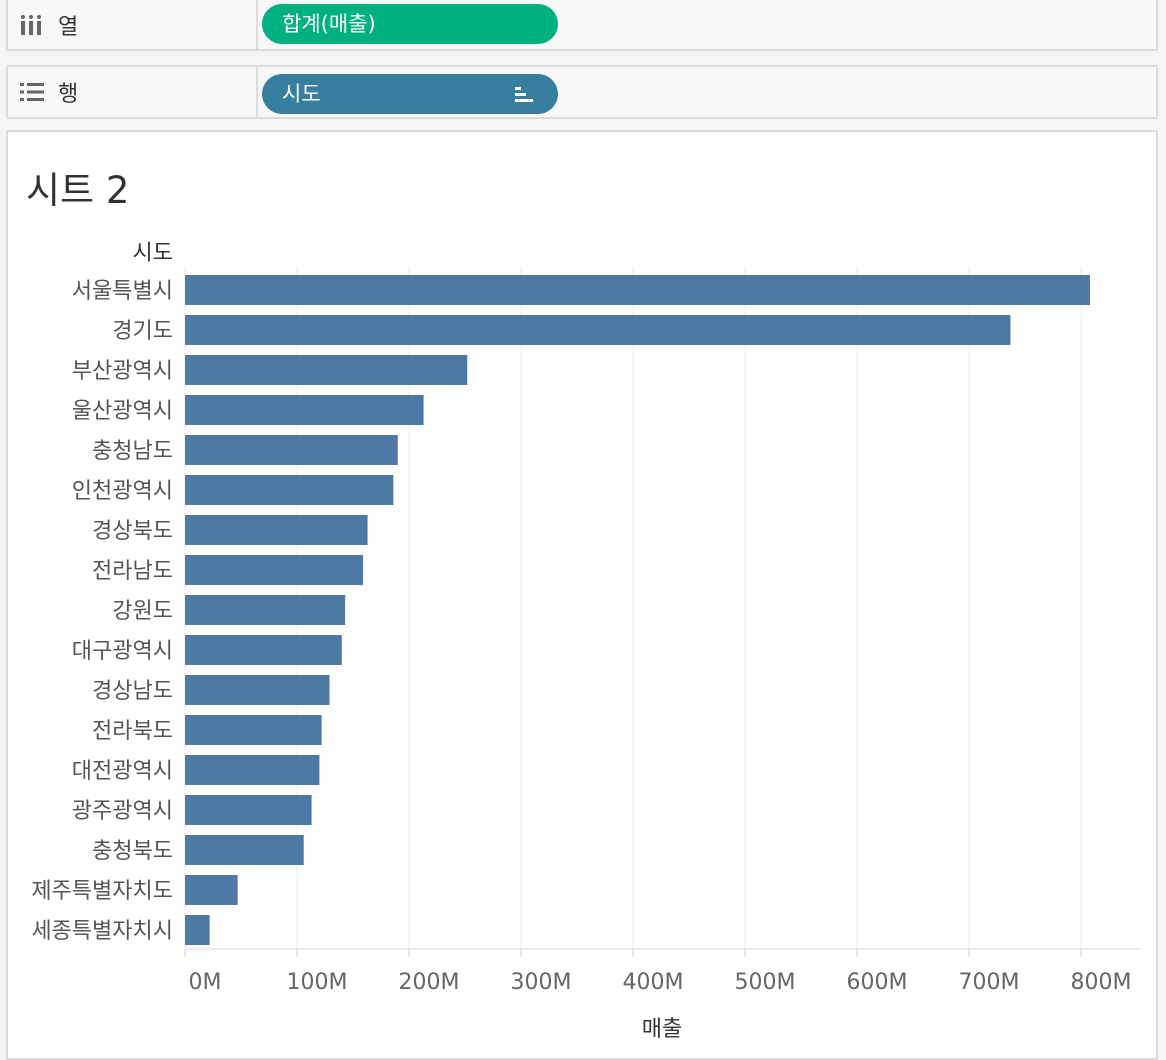 The width and height of the screenshot is (1166, 1060). I want to click on category-label: 경상남도, so click(132, 691).